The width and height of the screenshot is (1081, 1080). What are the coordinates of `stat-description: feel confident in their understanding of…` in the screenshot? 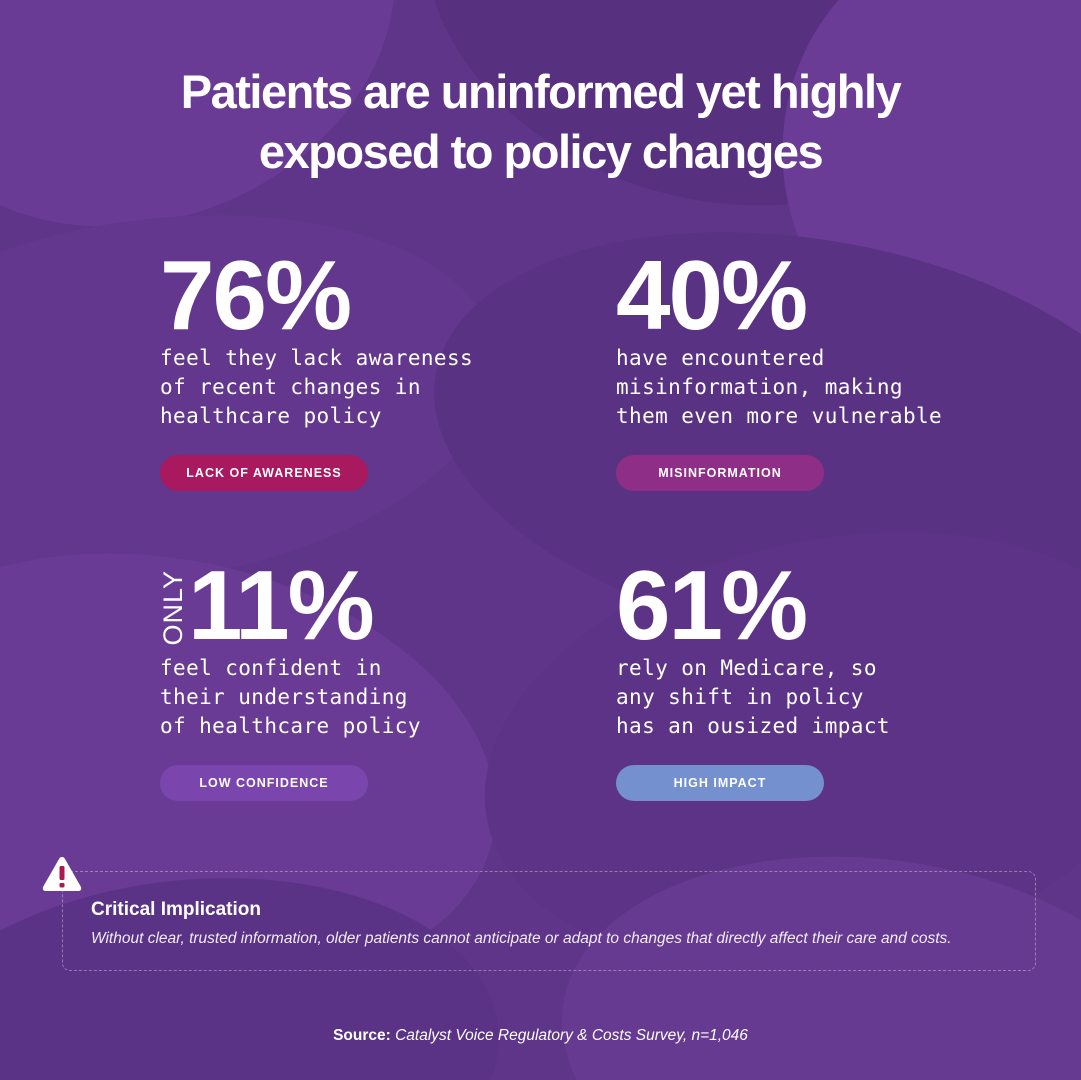 It's located at (290, 697).